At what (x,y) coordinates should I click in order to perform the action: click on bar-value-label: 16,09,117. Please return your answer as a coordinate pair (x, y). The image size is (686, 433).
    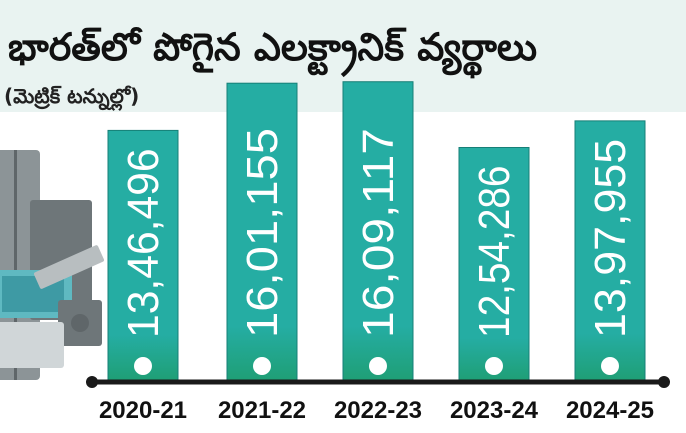
    Looking at the image, I should click on (378, 233).